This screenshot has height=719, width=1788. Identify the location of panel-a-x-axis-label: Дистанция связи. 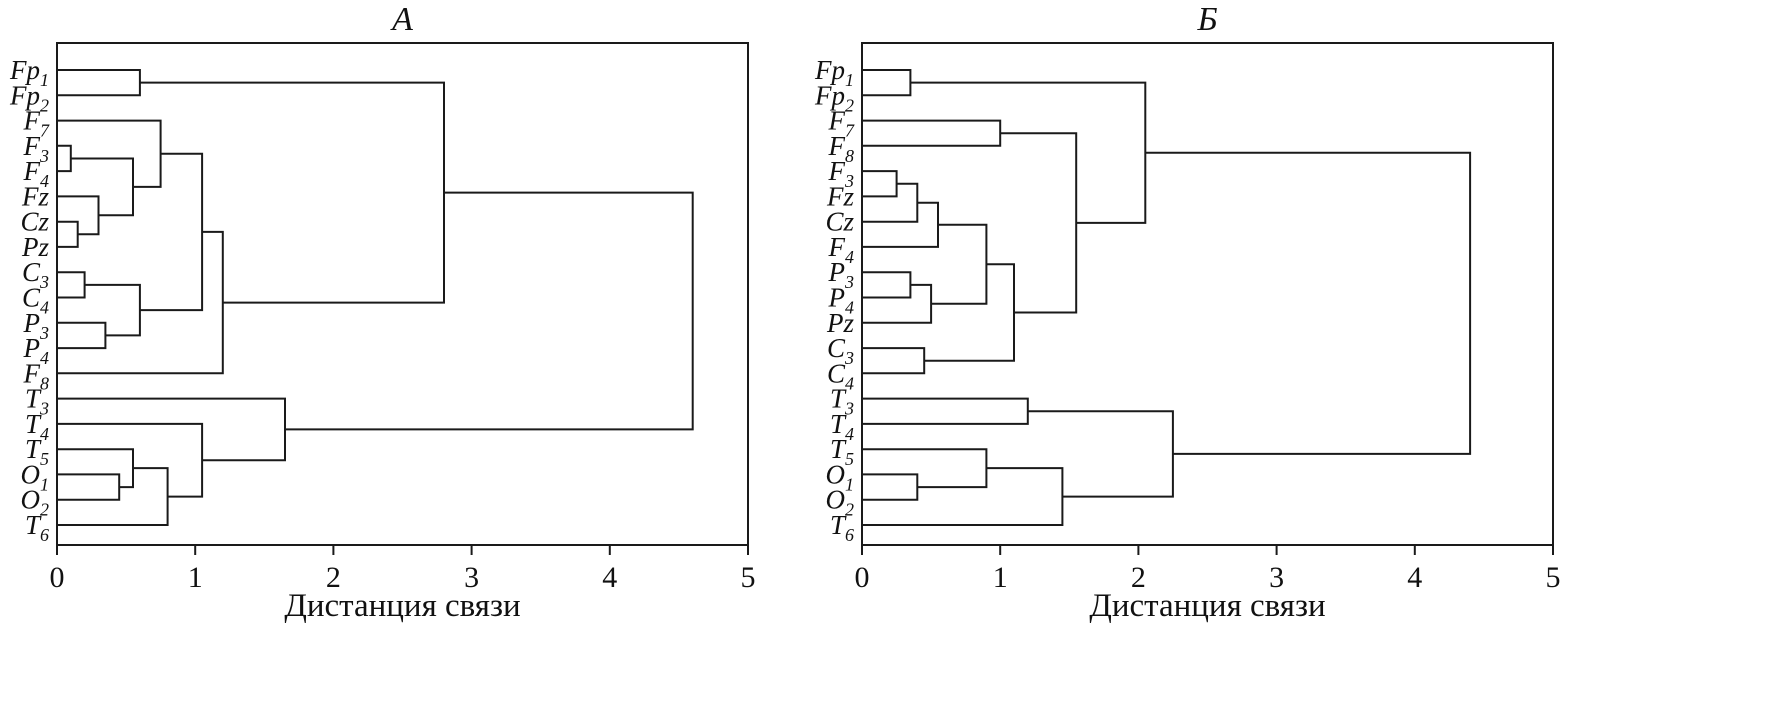
(402, 606).